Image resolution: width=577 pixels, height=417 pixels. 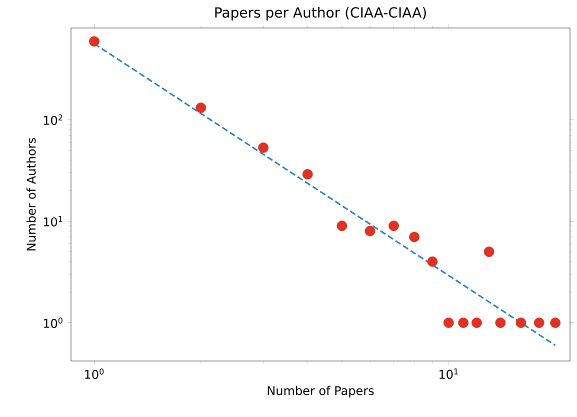 What do you see at coordinates (53, 323) in the screenshot?
I see `y-tick-label: 10$^{0}$` at bounding box center [53, 323].